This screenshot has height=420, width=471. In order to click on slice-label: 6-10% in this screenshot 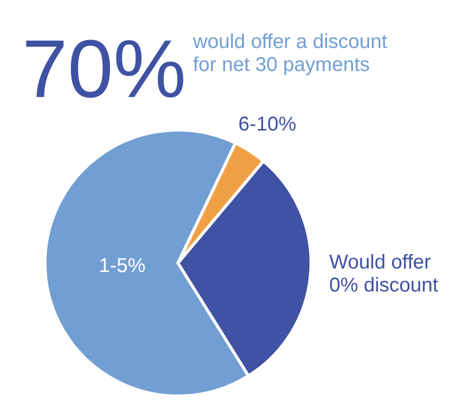, I will do `click(267, 124)`.